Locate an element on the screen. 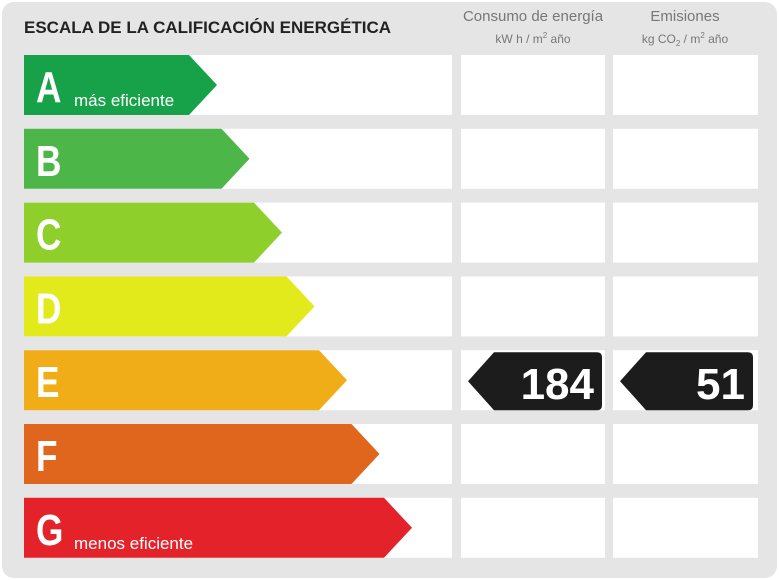 This screenshot has width=779, height=580. column-unit: kW h / m2 año is located at coordinates (532, 38).